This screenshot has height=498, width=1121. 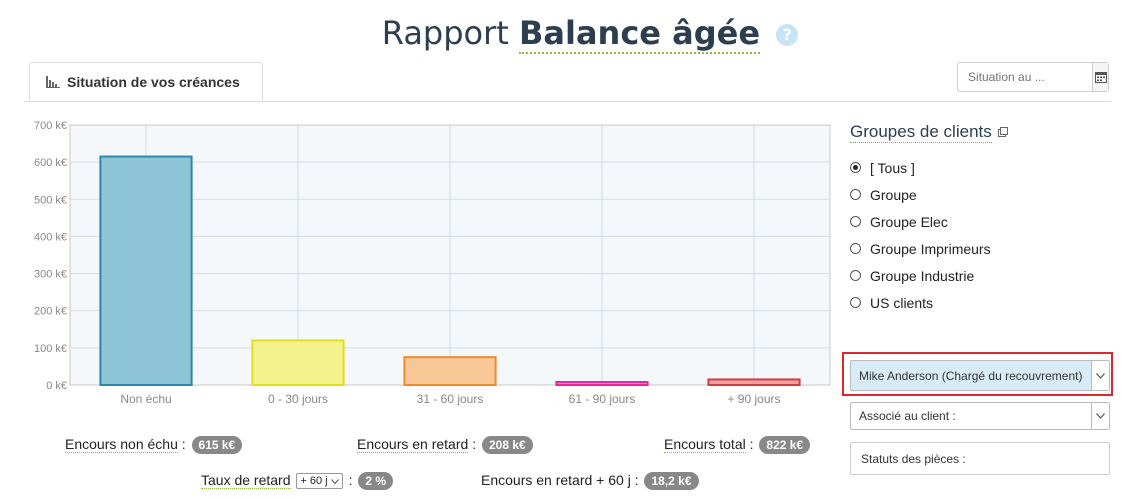 I want to click on statuts-pieces-field: Statuts des pièces :, so click(x=980, y=458).